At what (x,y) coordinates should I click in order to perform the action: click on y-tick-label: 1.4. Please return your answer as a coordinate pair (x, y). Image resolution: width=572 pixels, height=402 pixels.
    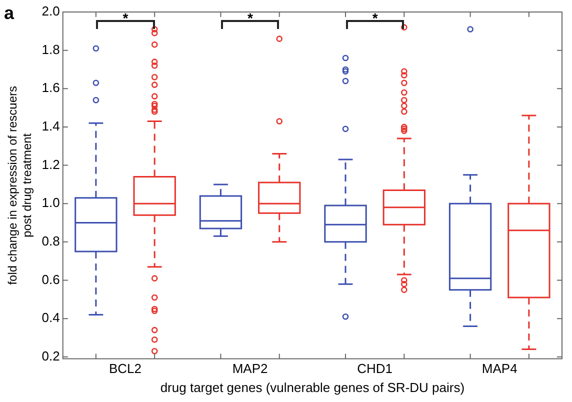
    Looking at the image, I should click on (51, 126).